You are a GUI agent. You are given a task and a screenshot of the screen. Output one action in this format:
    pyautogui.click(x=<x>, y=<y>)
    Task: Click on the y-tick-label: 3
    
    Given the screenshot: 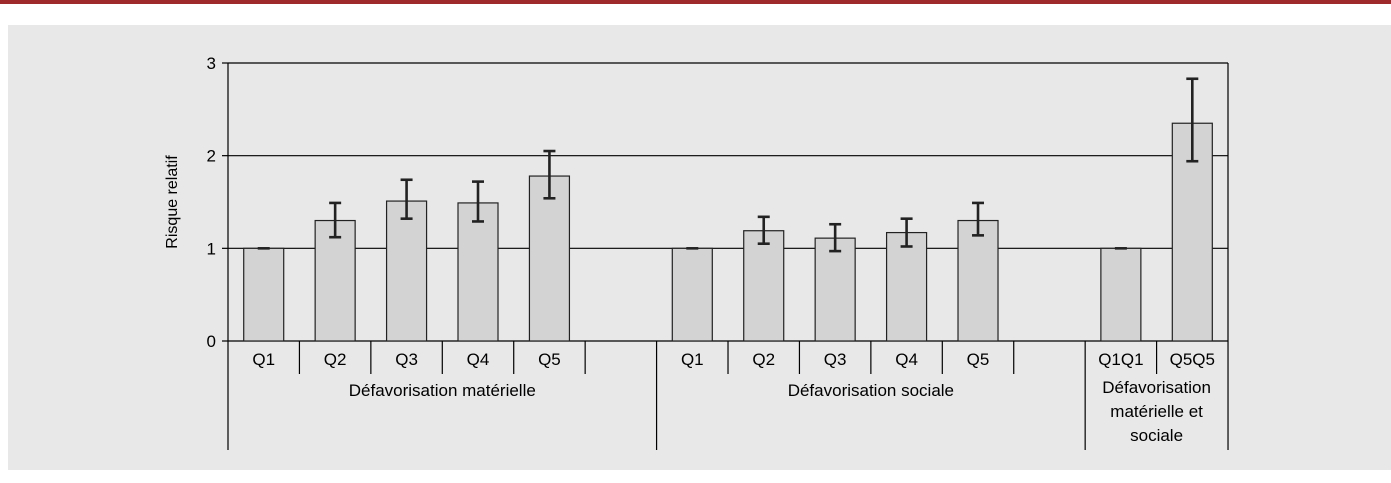 What is the action you would take?
    pyautogui.click(x=211, y=63)
    